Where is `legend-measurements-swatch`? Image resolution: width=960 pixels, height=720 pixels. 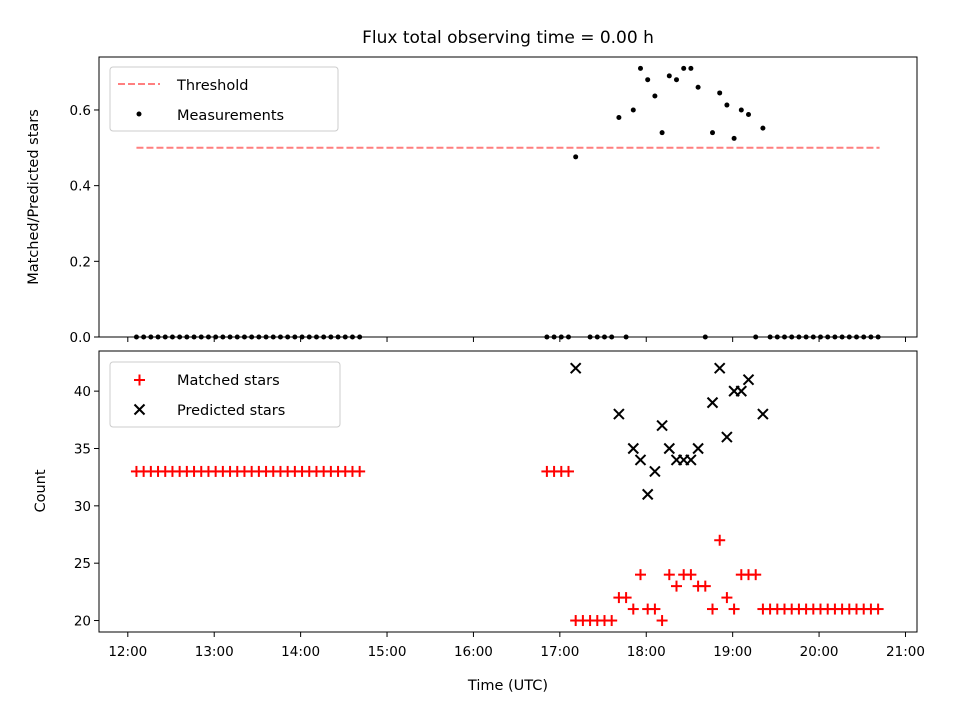
legend-measurements-swatch is located at coordinates (139, 114).